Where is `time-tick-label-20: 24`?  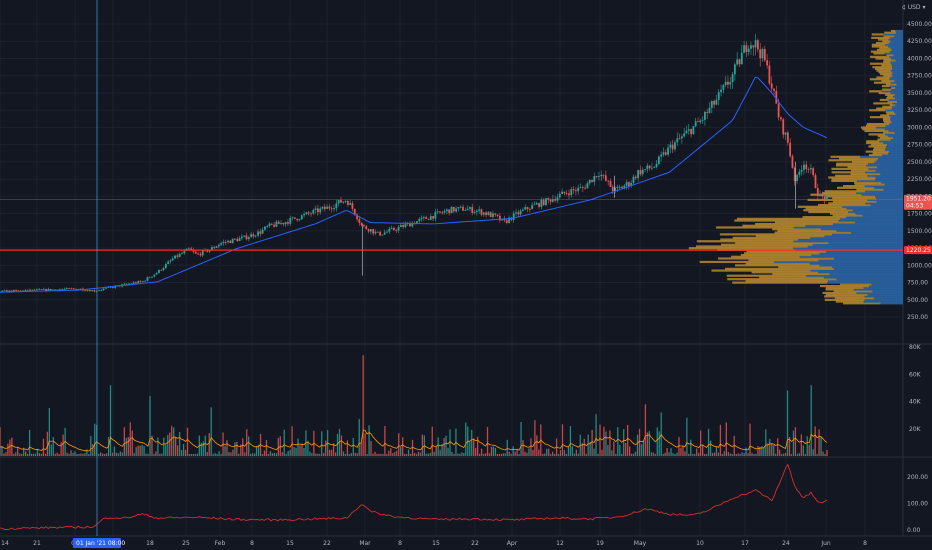
time-tick-label-20: 24 is located at coordinates (786, 543).